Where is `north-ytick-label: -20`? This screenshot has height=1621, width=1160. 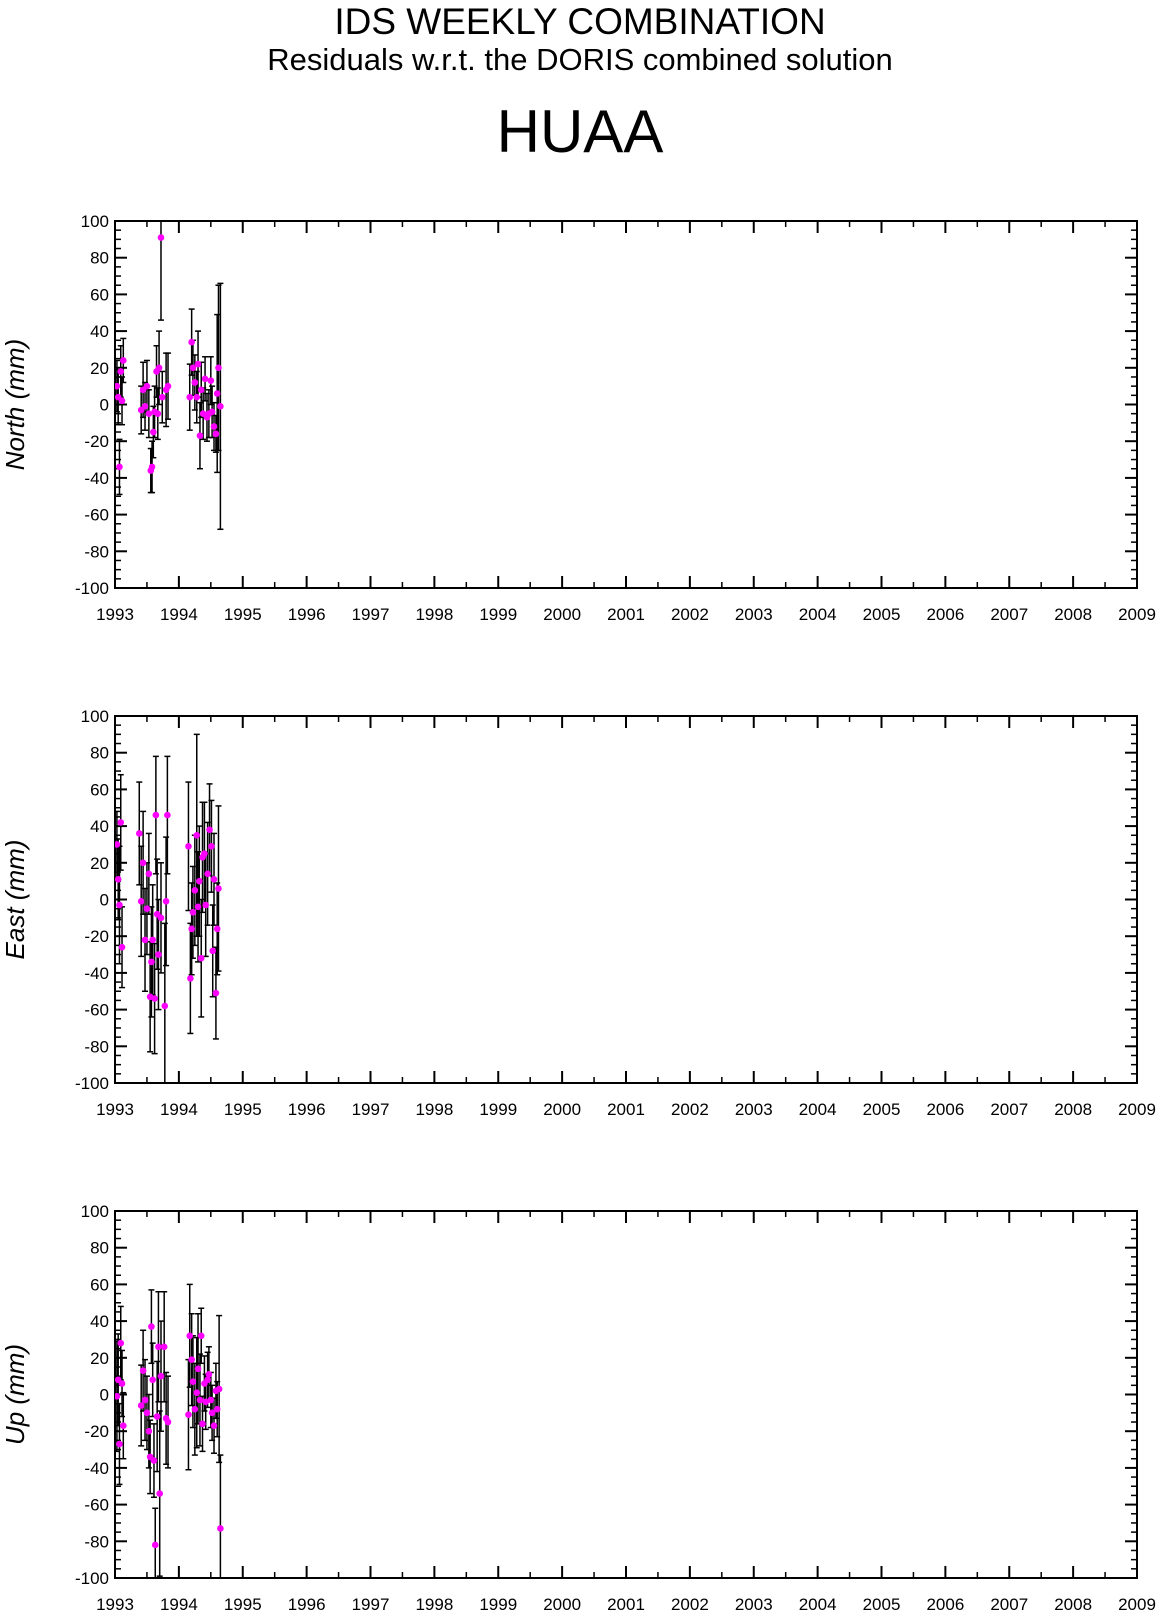 north-ytick-label: -20 is located at coordinates (96, 441).